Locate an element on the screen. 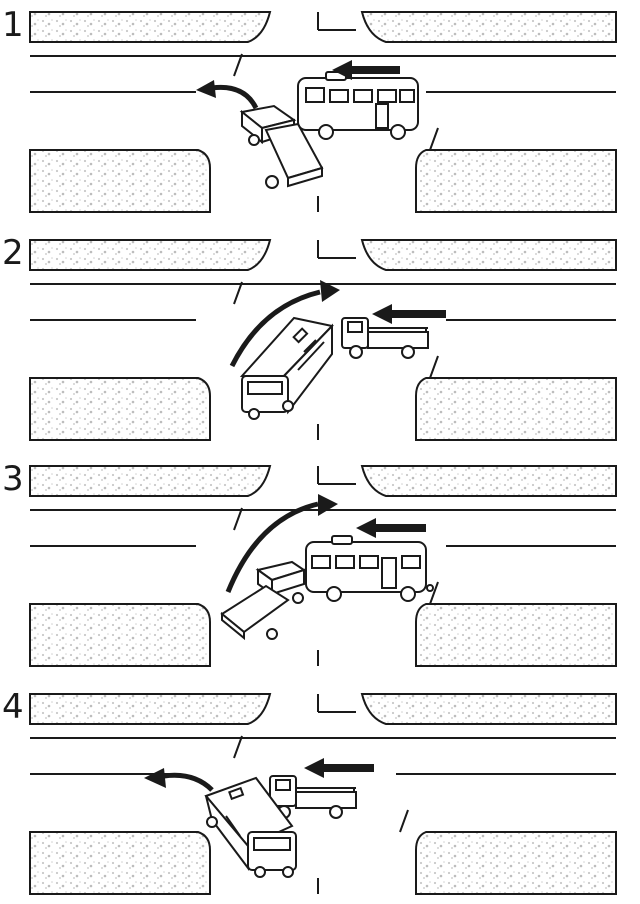 This screenshot has width=640, height=904. sidewalk-top-left is located at coordinates (150, 27).